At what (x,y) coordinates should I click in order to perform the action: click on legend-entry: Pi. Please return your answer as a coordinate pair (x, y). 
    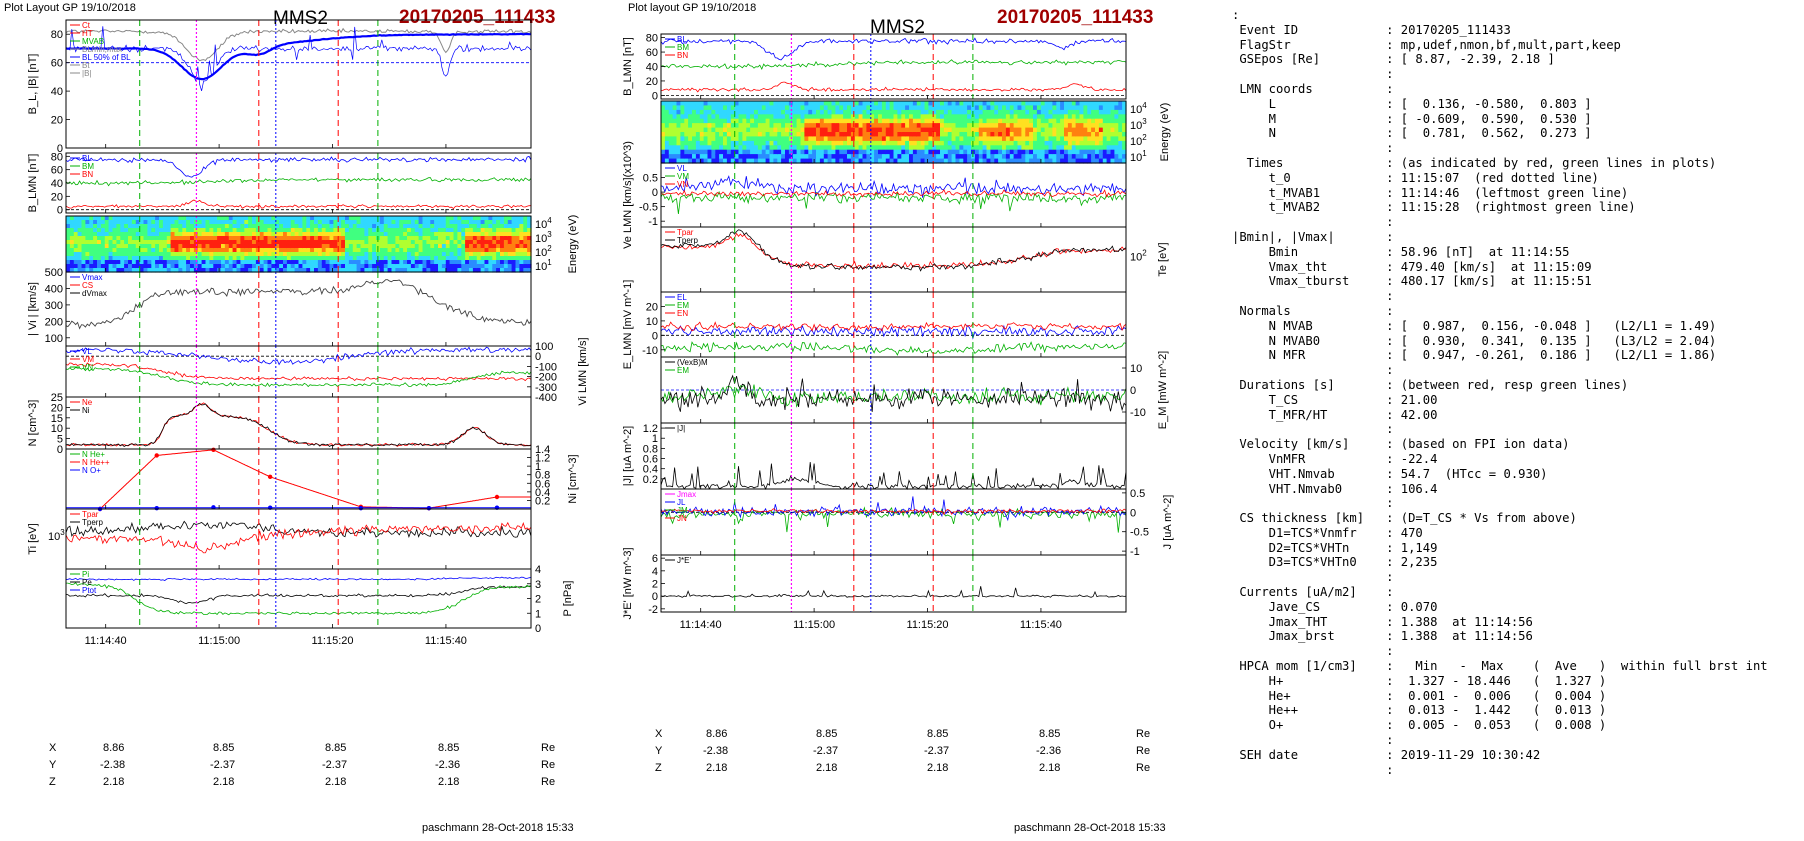
    Looking at the image, I should click on (85, 574).